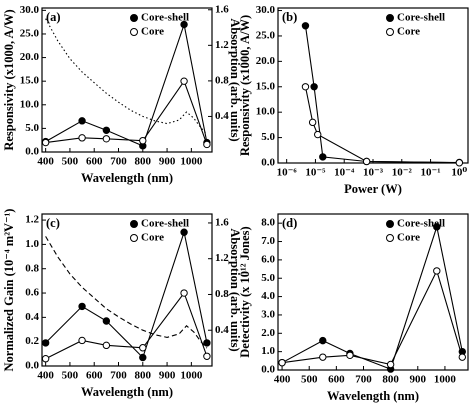  What do you see at coordinates (268, 259) in the screenshot?
I see `y-tick-label: 6.0` at bounding box center [268, 259].